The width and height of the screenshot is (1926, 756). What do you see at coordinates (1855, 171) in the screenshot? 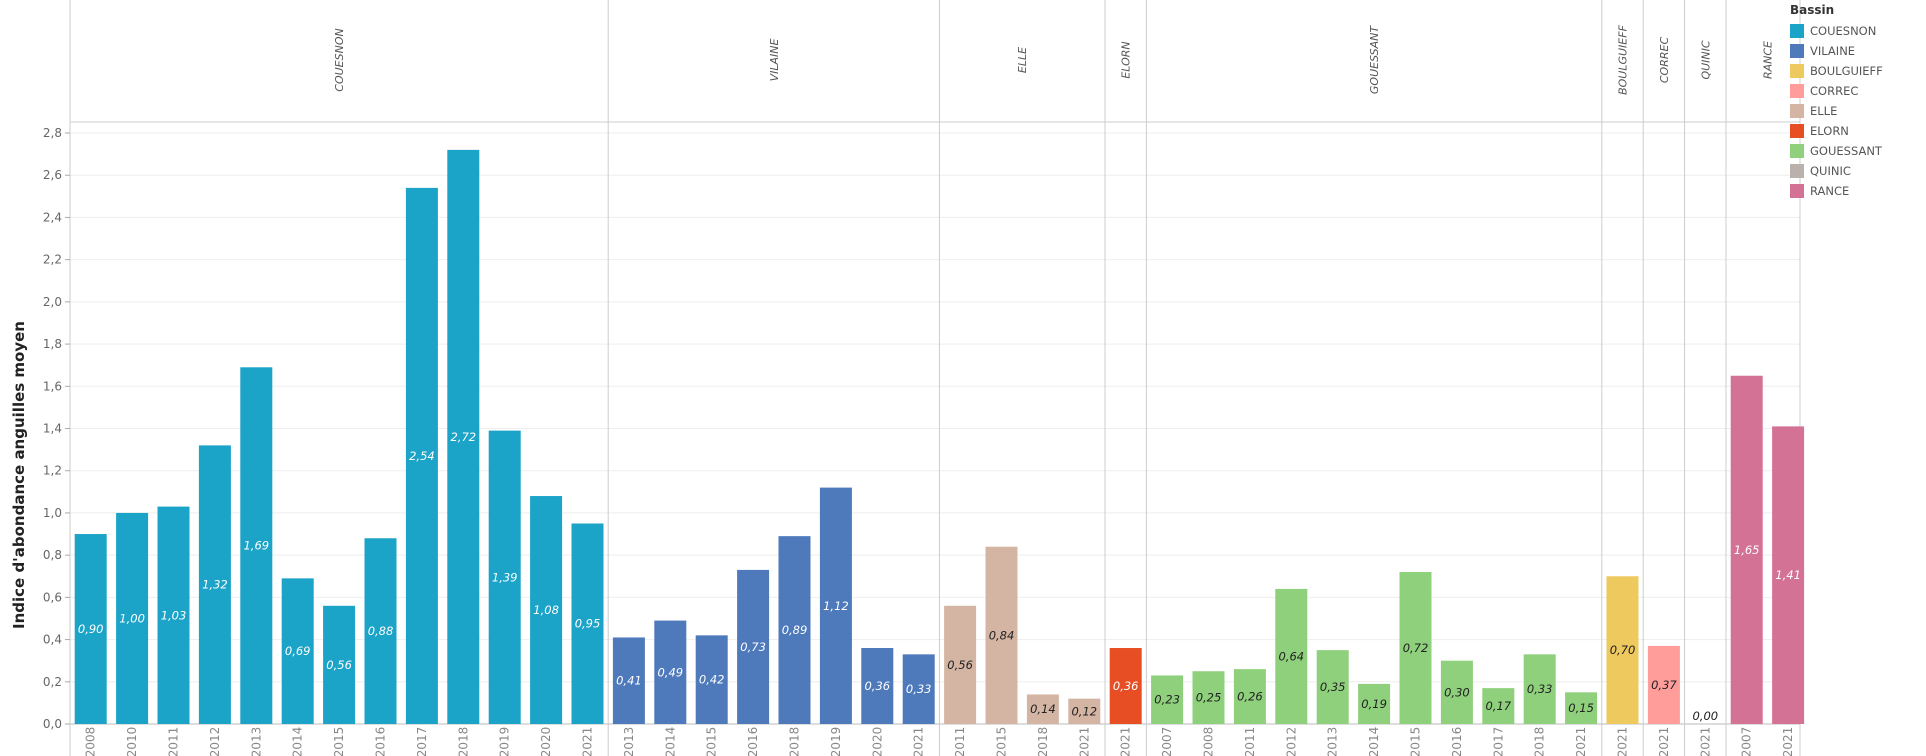
I see `legend-item: QUINIC` at bounding box center [1855, 171].